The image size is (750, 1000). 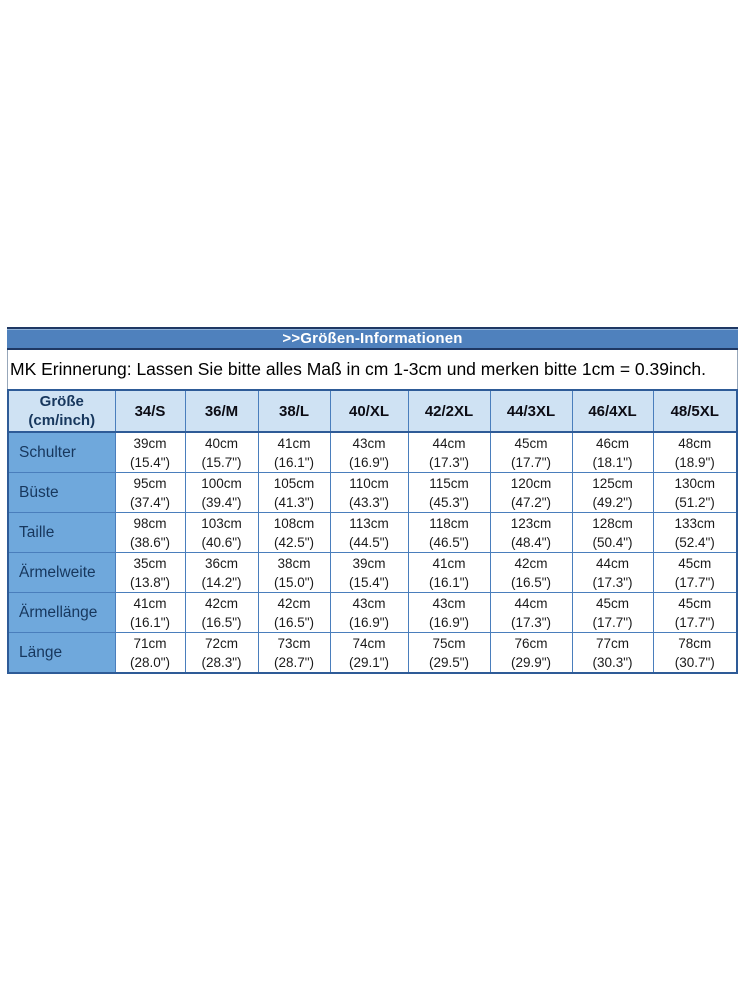 I want to click on row-label: Länge, so click(x=61, y=653).